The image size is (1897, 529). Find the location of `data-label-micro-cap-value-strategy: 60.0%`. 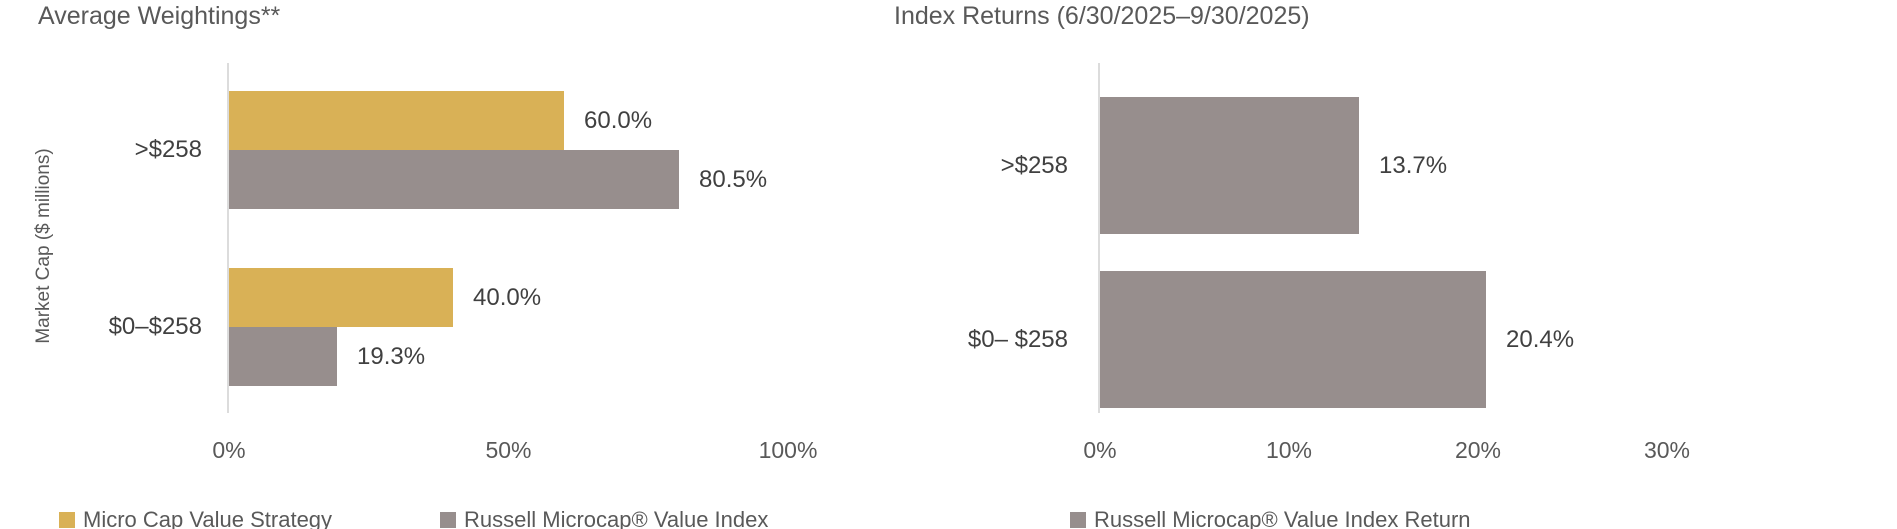

data-label-micro-cap-value-strategy: 60.0% is located at coordinates (618, 120).